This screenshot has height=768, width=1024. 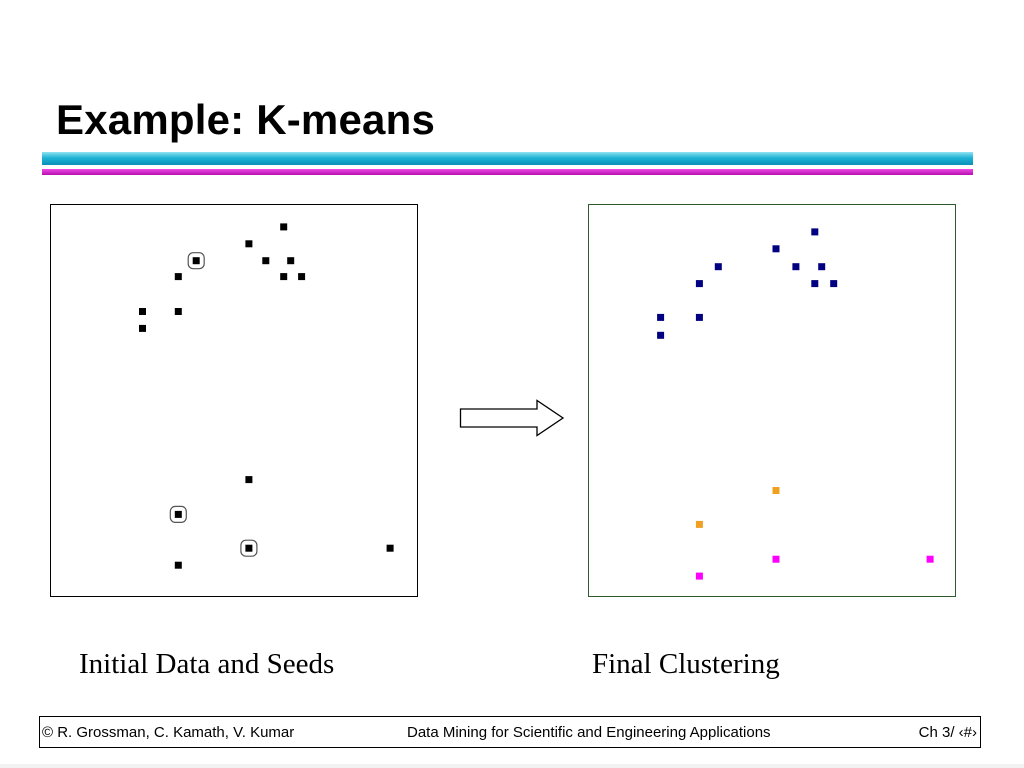 What do you see at coordinates (168, 732) in the screenshot?
I see `footer-authors: © R. Grossman, C. Kamath, V. Kumar` at bounding box center [168, 732].